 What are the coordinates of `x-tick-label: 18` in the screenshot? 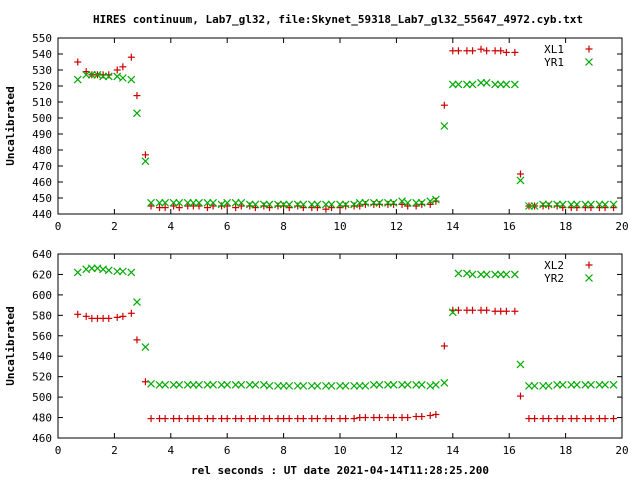 It's located at (565, 450).